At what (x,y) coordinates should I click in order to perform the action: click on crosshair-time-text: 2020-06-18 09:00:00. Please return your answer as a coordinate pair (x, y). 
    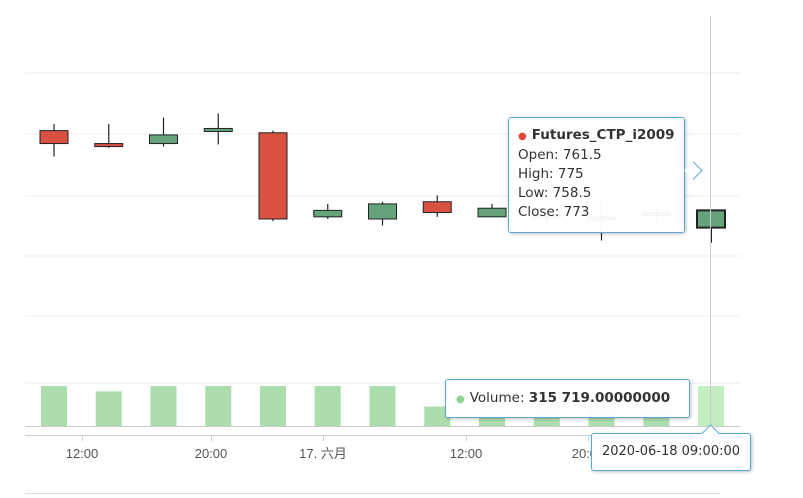
    Looking at the image, I should click on (671, 451).